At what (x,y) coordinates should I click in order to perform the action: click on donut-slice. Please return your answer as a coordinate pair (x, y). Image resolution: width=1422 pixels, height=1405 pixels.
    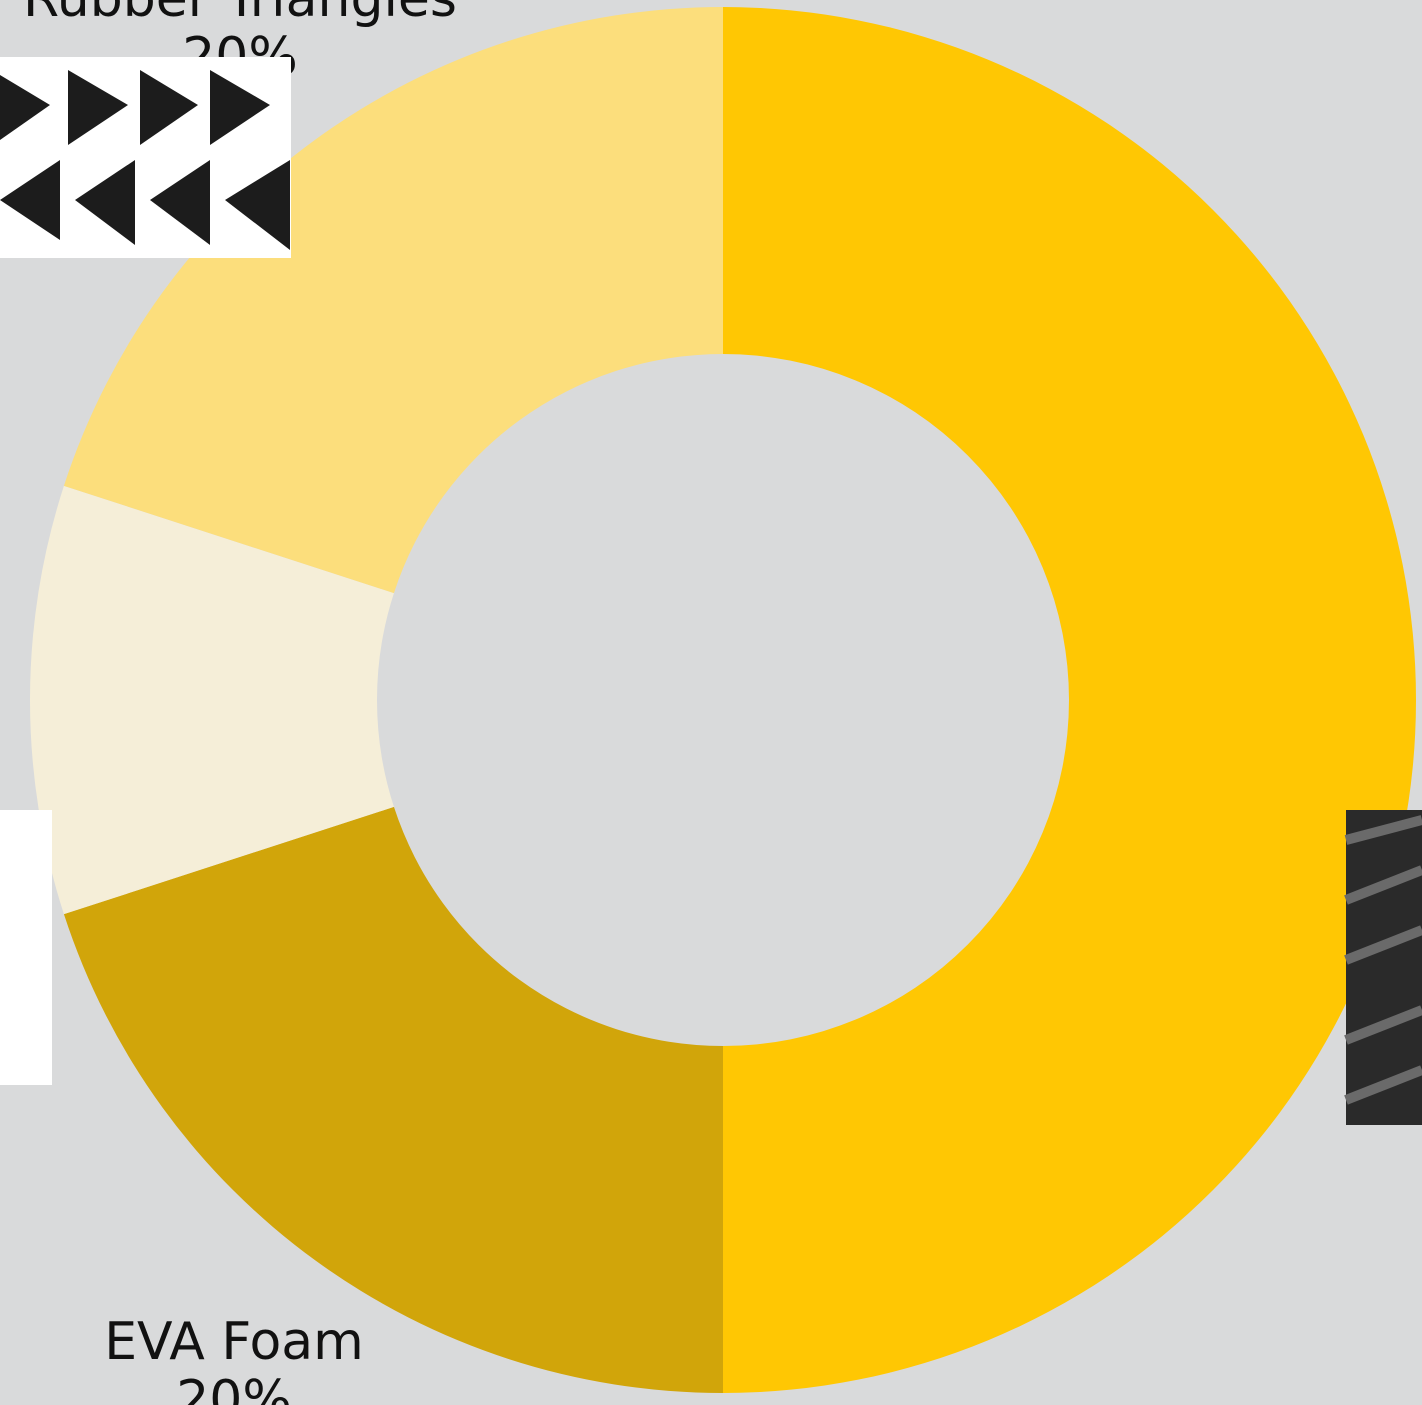
    Looking at the image, I should click on (211, 700).